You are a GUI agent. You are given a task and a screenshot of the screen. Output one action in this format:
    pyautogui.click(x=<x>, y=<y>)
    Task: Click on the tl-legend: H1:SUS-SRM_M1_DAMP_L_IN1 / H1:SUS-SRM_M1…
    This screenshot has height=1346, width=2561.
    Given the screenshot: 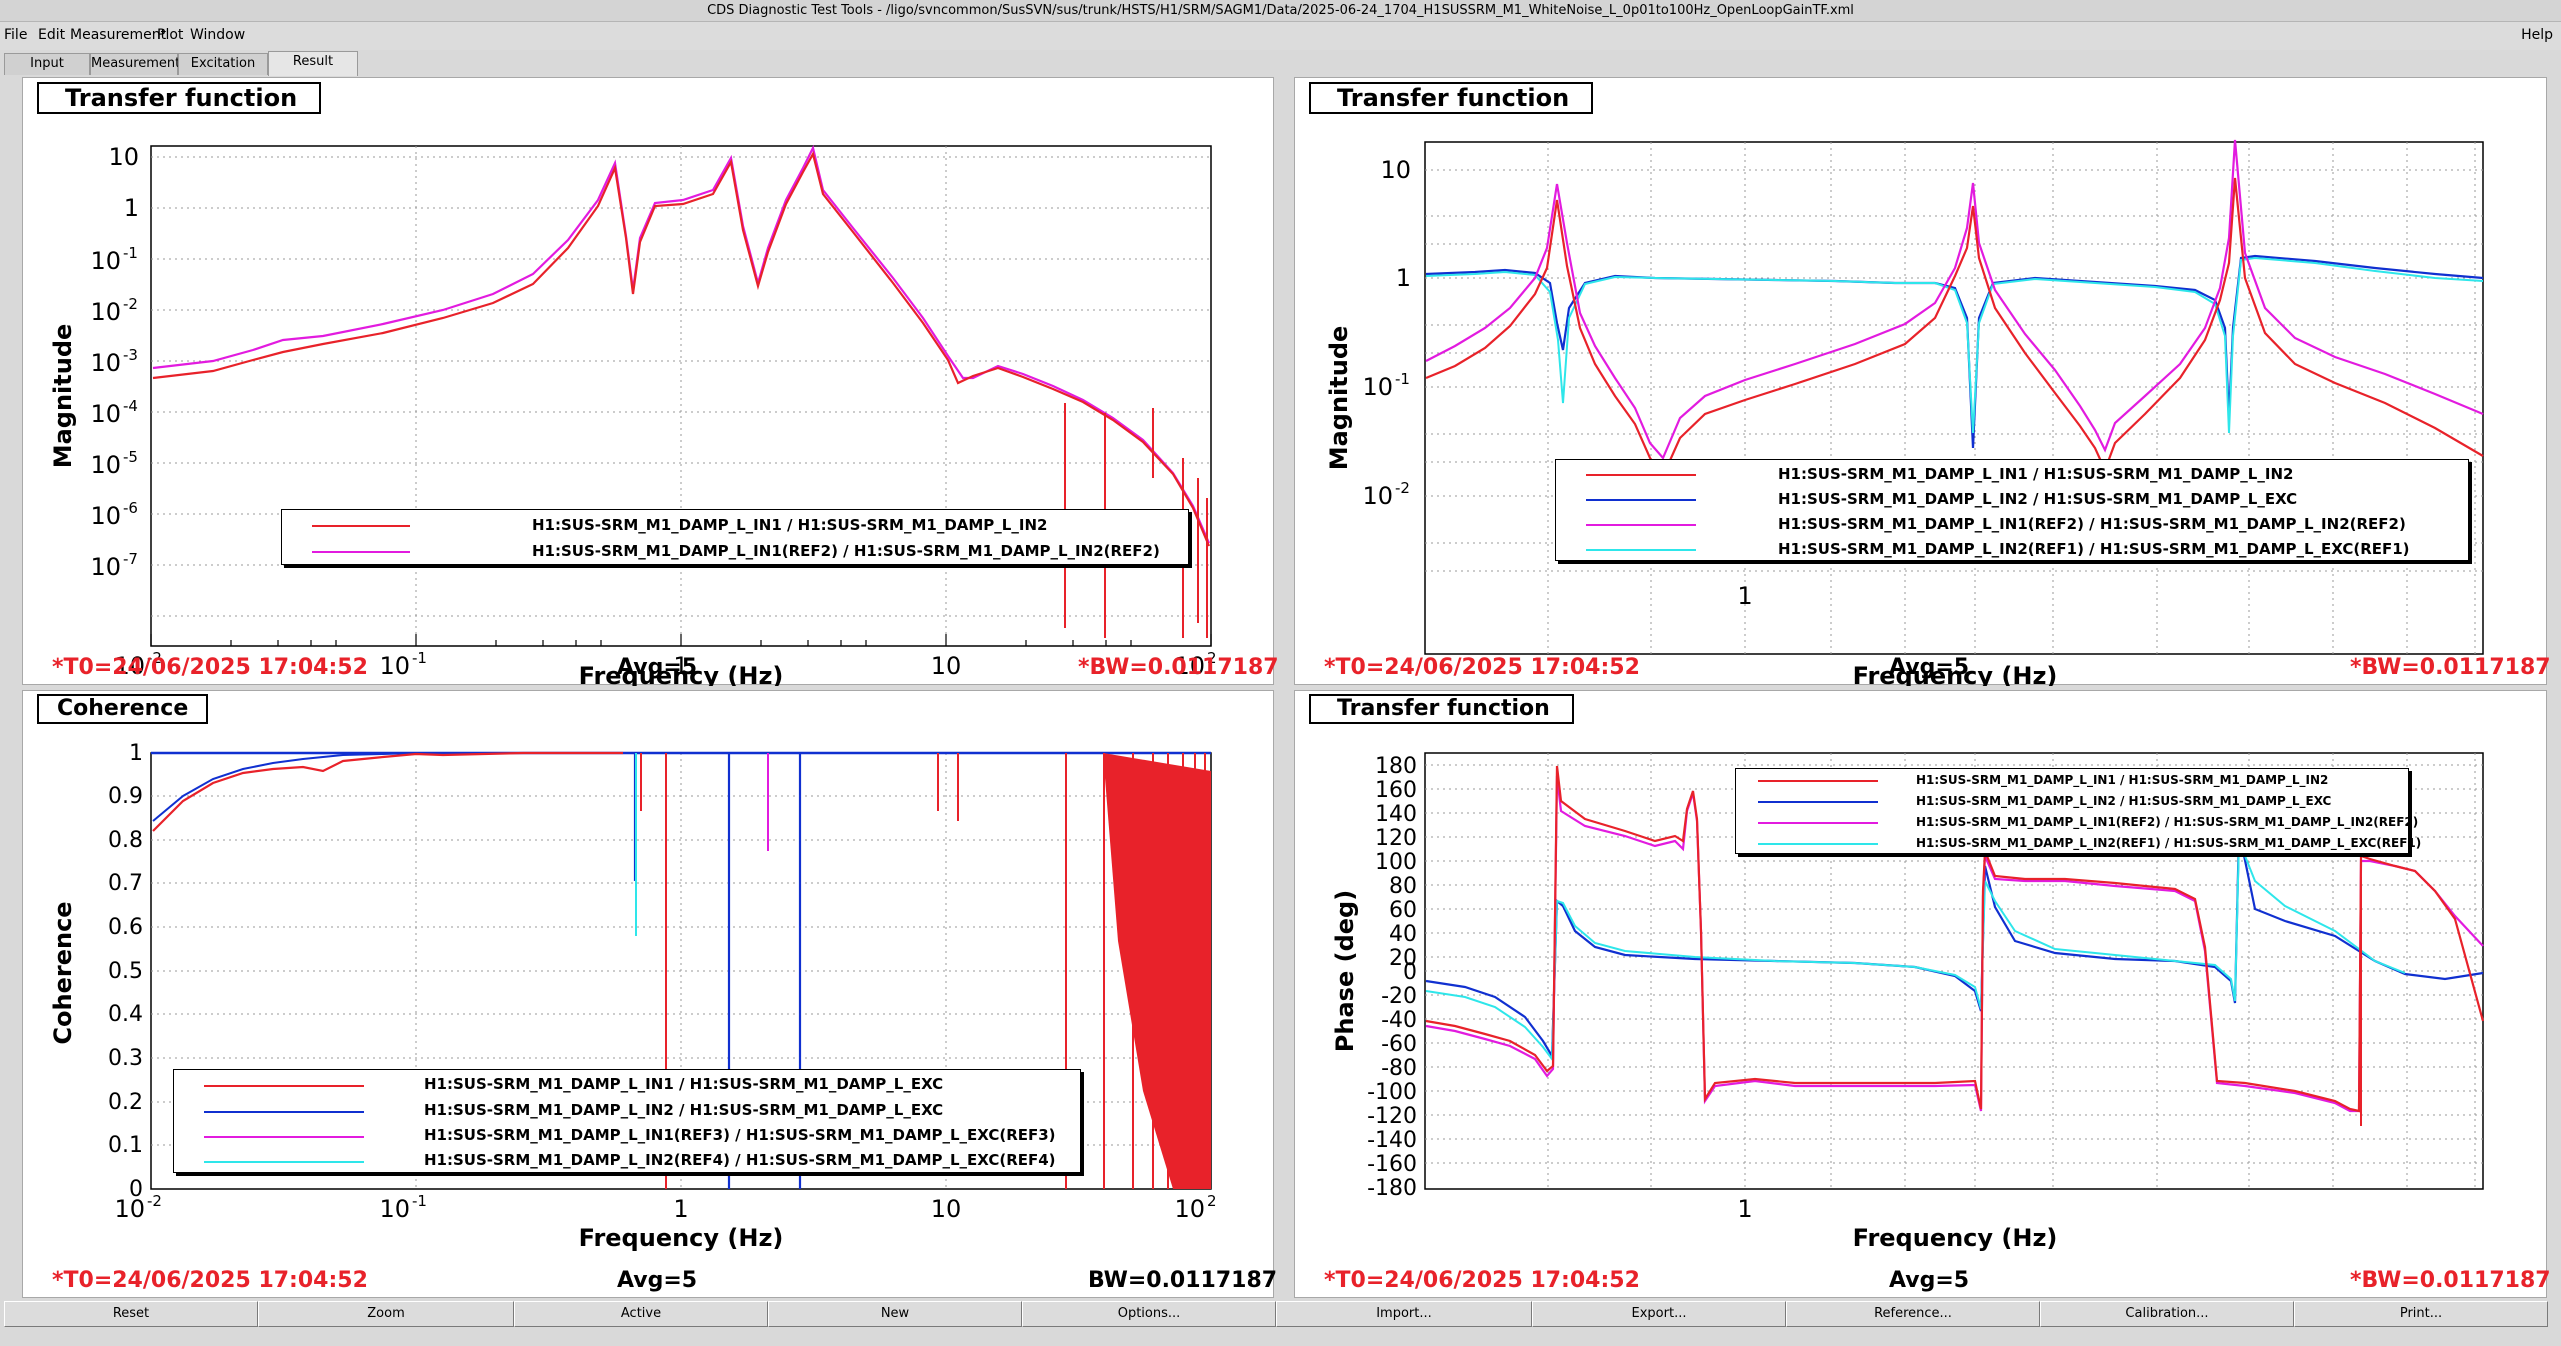 What is the action you would take?
    pyautogui.click(x=735, y=537)
    